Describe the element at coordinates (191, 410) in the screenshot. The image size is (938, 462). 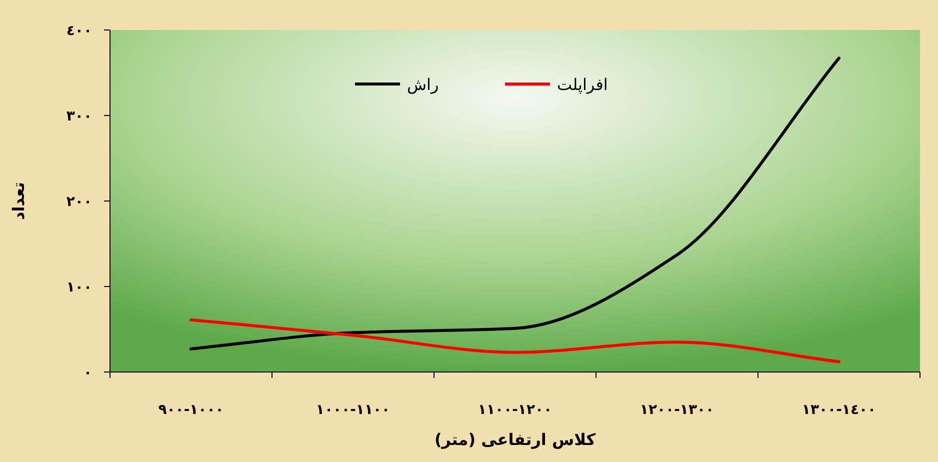
I see `x-tick-label: ٩٠٠-١٠٠٠` at that location.